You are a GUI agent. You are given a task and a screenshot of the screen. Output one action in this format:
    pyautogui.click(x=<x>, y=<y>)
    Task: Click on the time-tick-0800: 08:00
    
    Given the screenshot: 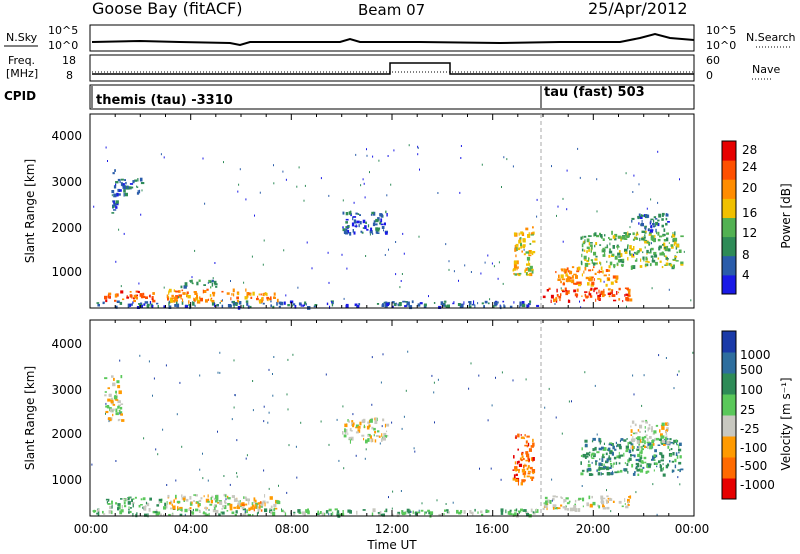 What is the action you would take?
    pyautogui.click(x=292, y=529)
    